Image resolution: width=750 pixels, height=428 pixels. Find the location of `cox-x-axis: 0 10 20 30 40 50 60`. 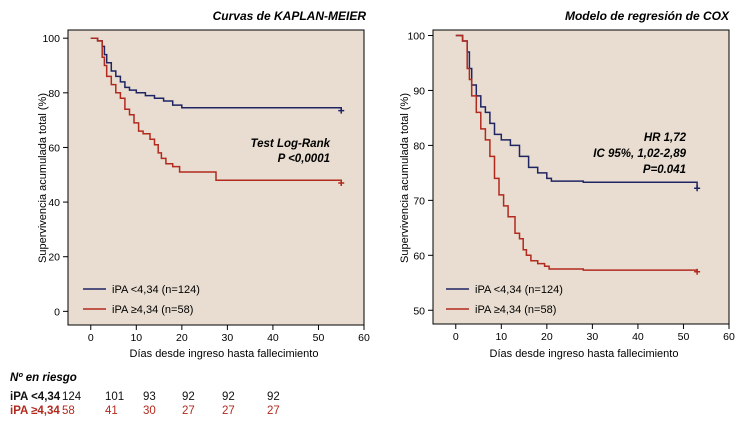

cox-x-axis: 0 10 20 30 40 50 60 is located at coordinates (594, 333).